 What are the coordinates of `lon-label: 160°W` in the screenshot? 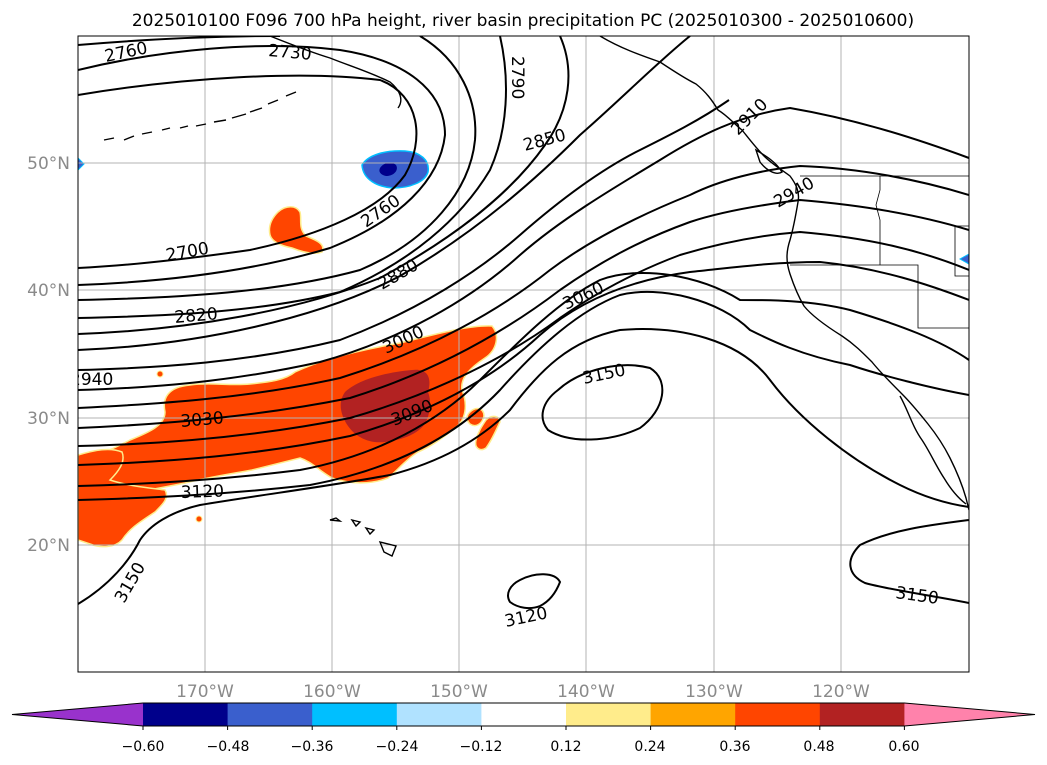 It's located at (332, 692).